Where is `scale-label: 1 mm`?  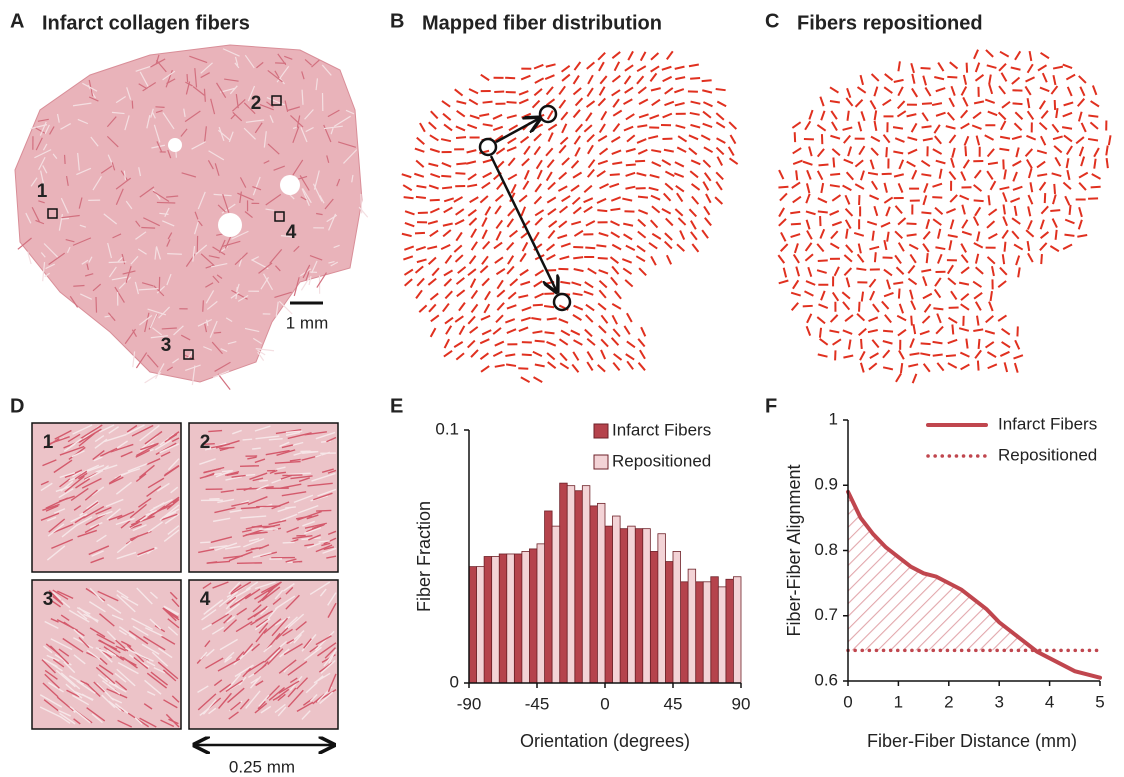 scale-label: 1 mm is located at coordinates (307, 322).